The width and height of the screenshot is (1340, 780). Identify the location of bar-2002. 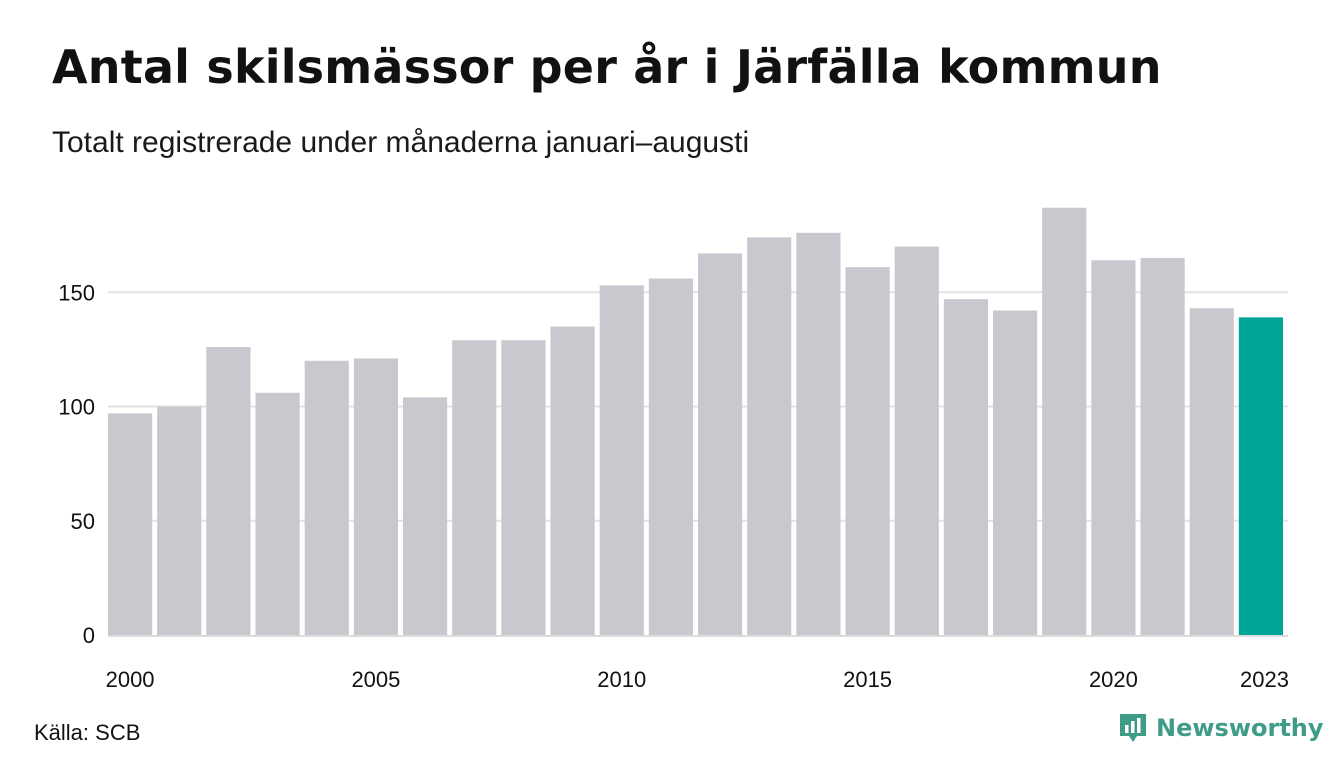
(228, 491).